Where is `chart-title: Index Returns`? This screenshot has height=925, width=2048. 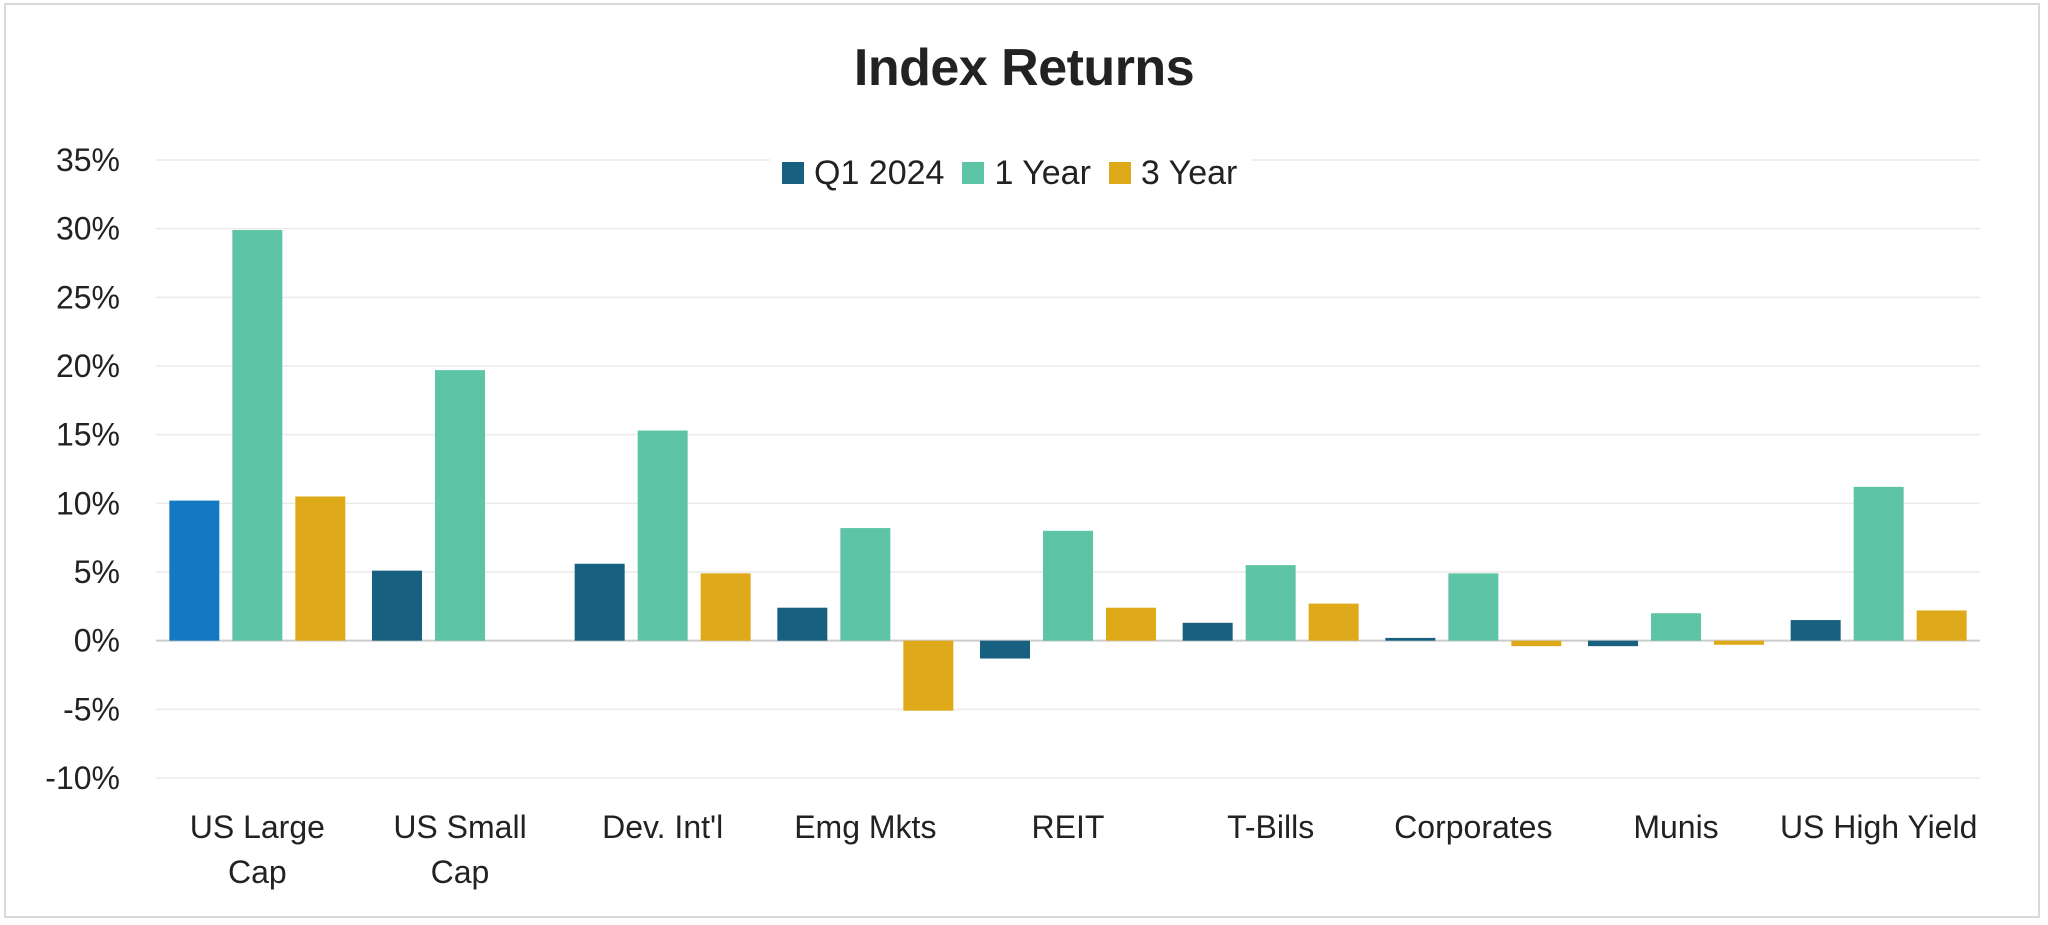 chart-title: Index Returns is located at coordinates (1024, 68).